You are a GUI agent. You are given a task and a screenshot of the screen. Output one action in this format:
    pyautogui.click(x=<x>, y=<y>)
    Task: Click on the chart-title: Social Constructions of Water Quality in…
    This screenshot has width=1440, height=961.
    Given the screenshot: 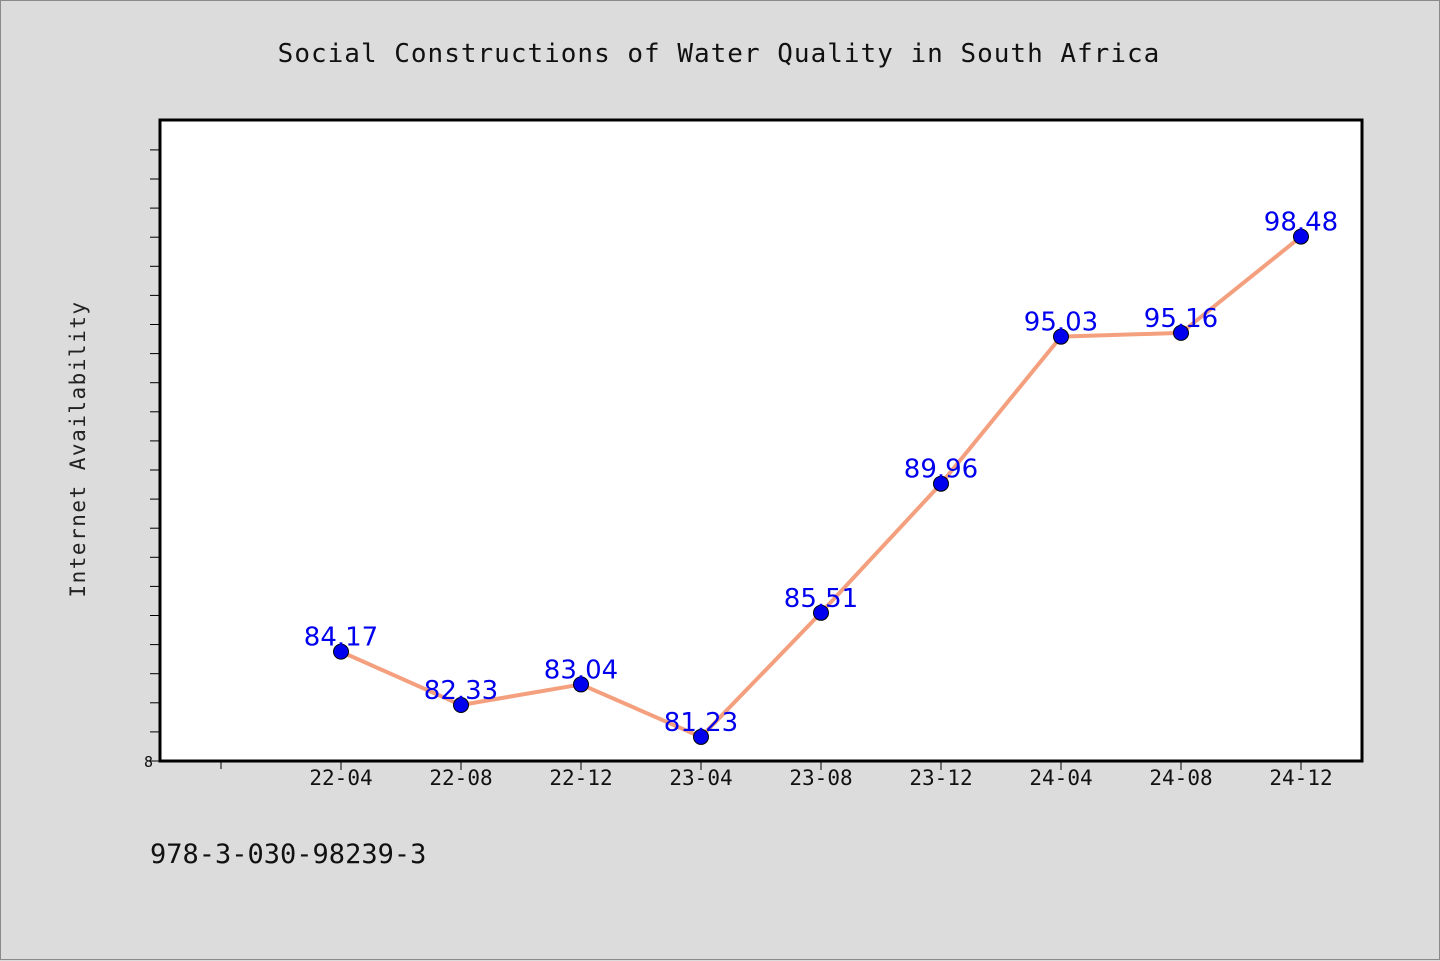 What is the action you would take?
    pyautogui.click(x=719, y=54)
    